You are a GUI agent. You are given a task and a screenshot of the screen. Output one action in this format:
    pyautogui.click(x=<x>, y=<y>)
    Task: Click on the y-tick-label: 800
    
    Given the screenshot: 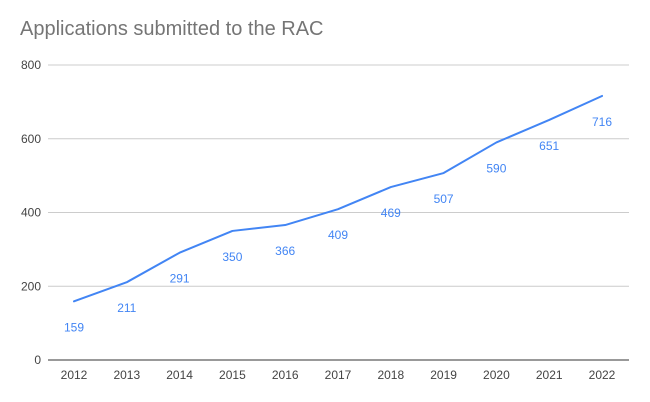 What is the action you would take?
    pyautogui.click(x=31, y=65)
    